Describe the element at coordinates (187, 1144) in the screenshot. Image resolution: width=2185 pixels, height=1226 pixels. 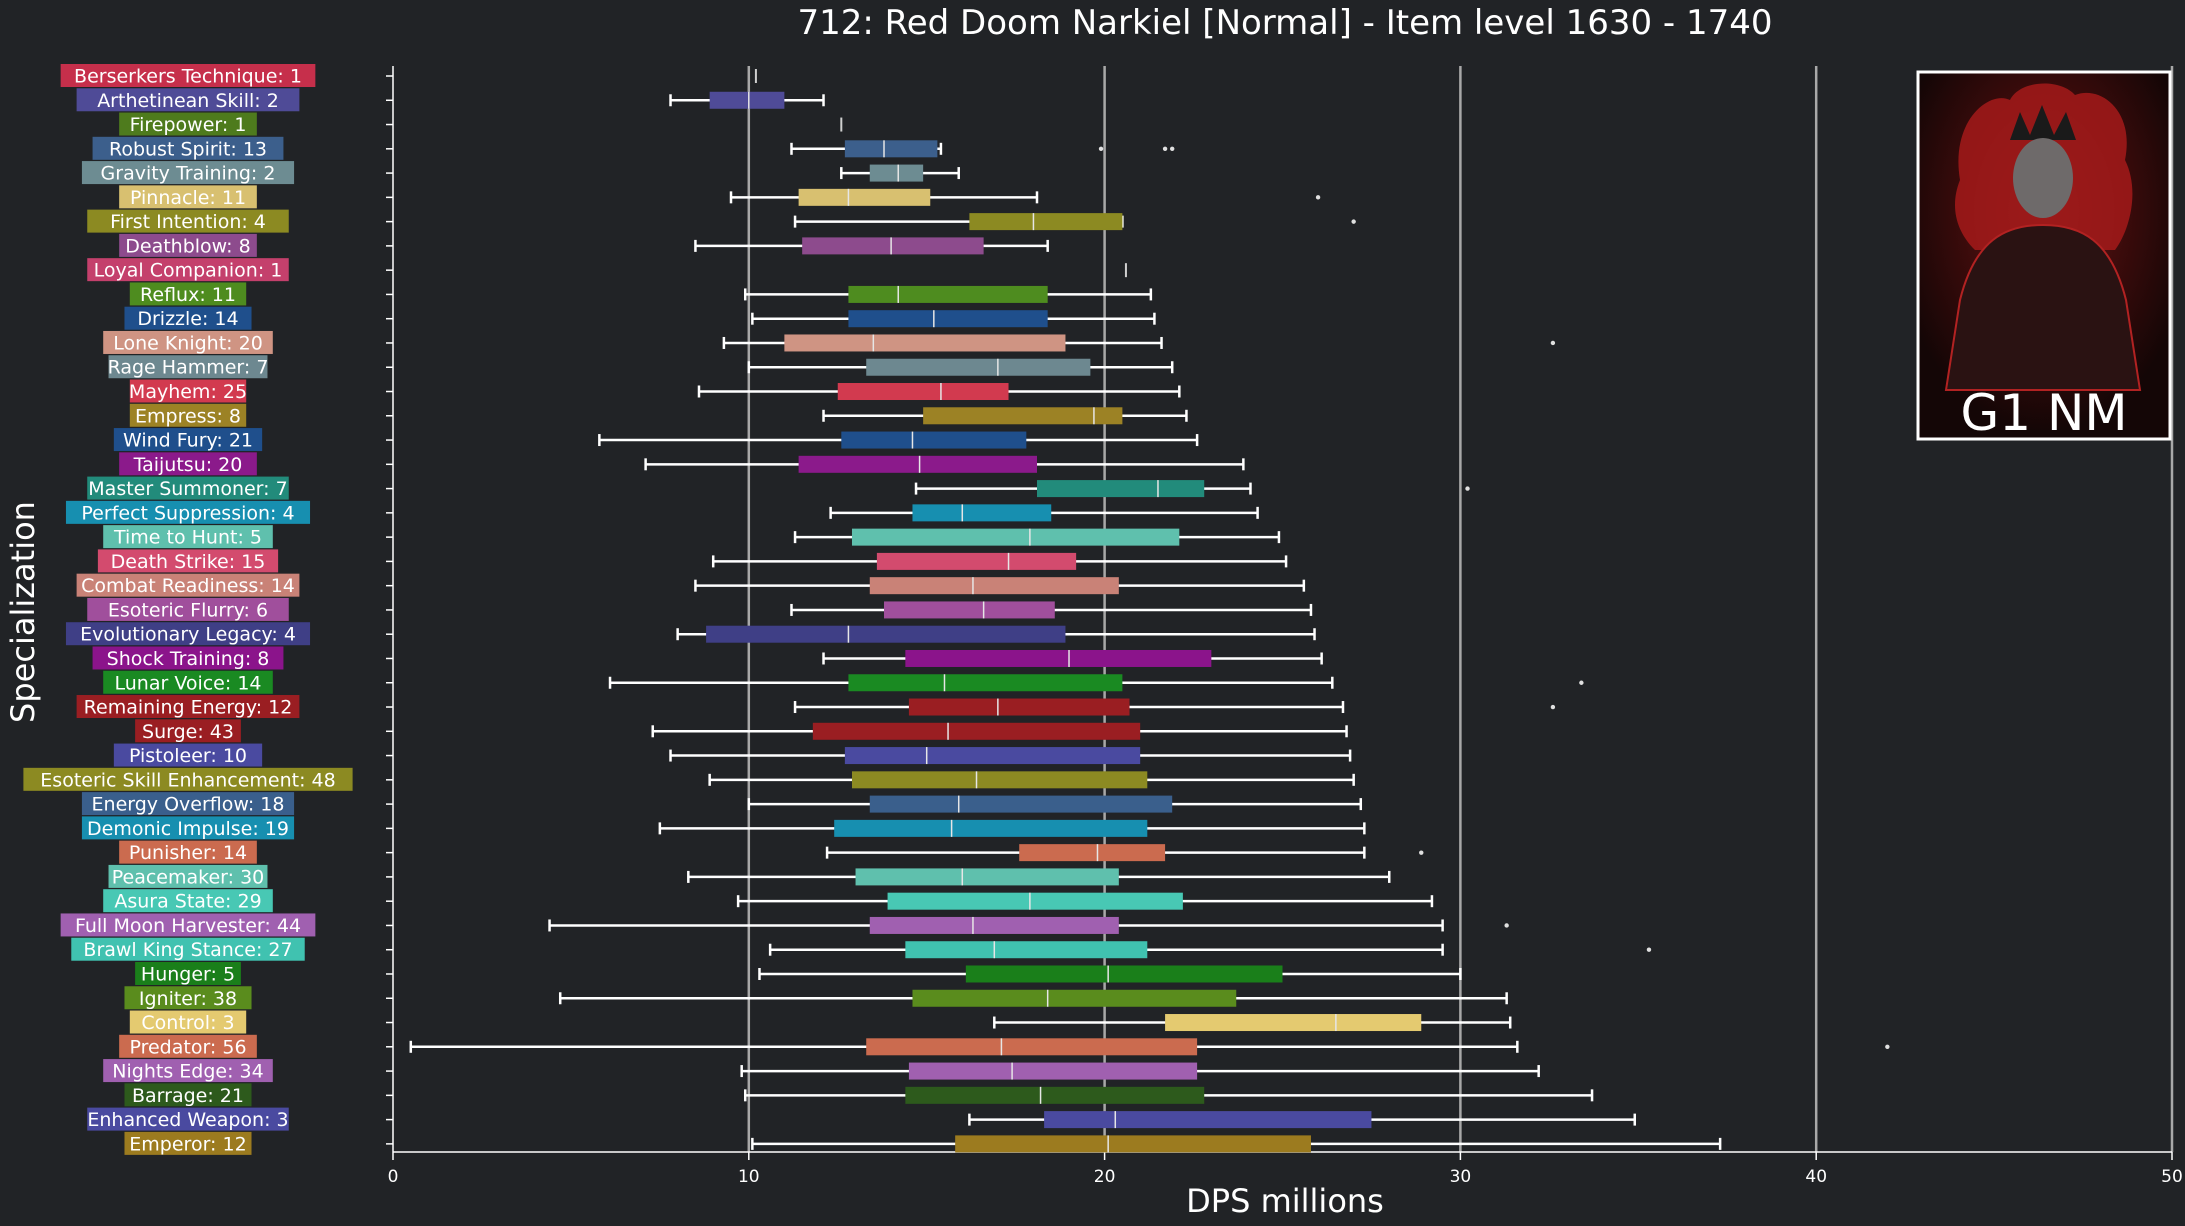
I see `category-label: Emperor: 12` at that location.